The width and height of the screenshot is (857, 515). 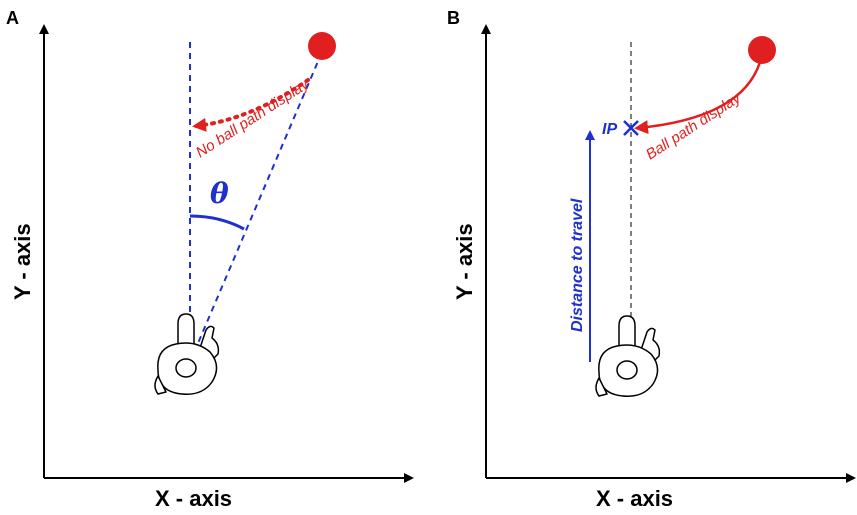 I want to click on person-a, so click(x=187, y=354).